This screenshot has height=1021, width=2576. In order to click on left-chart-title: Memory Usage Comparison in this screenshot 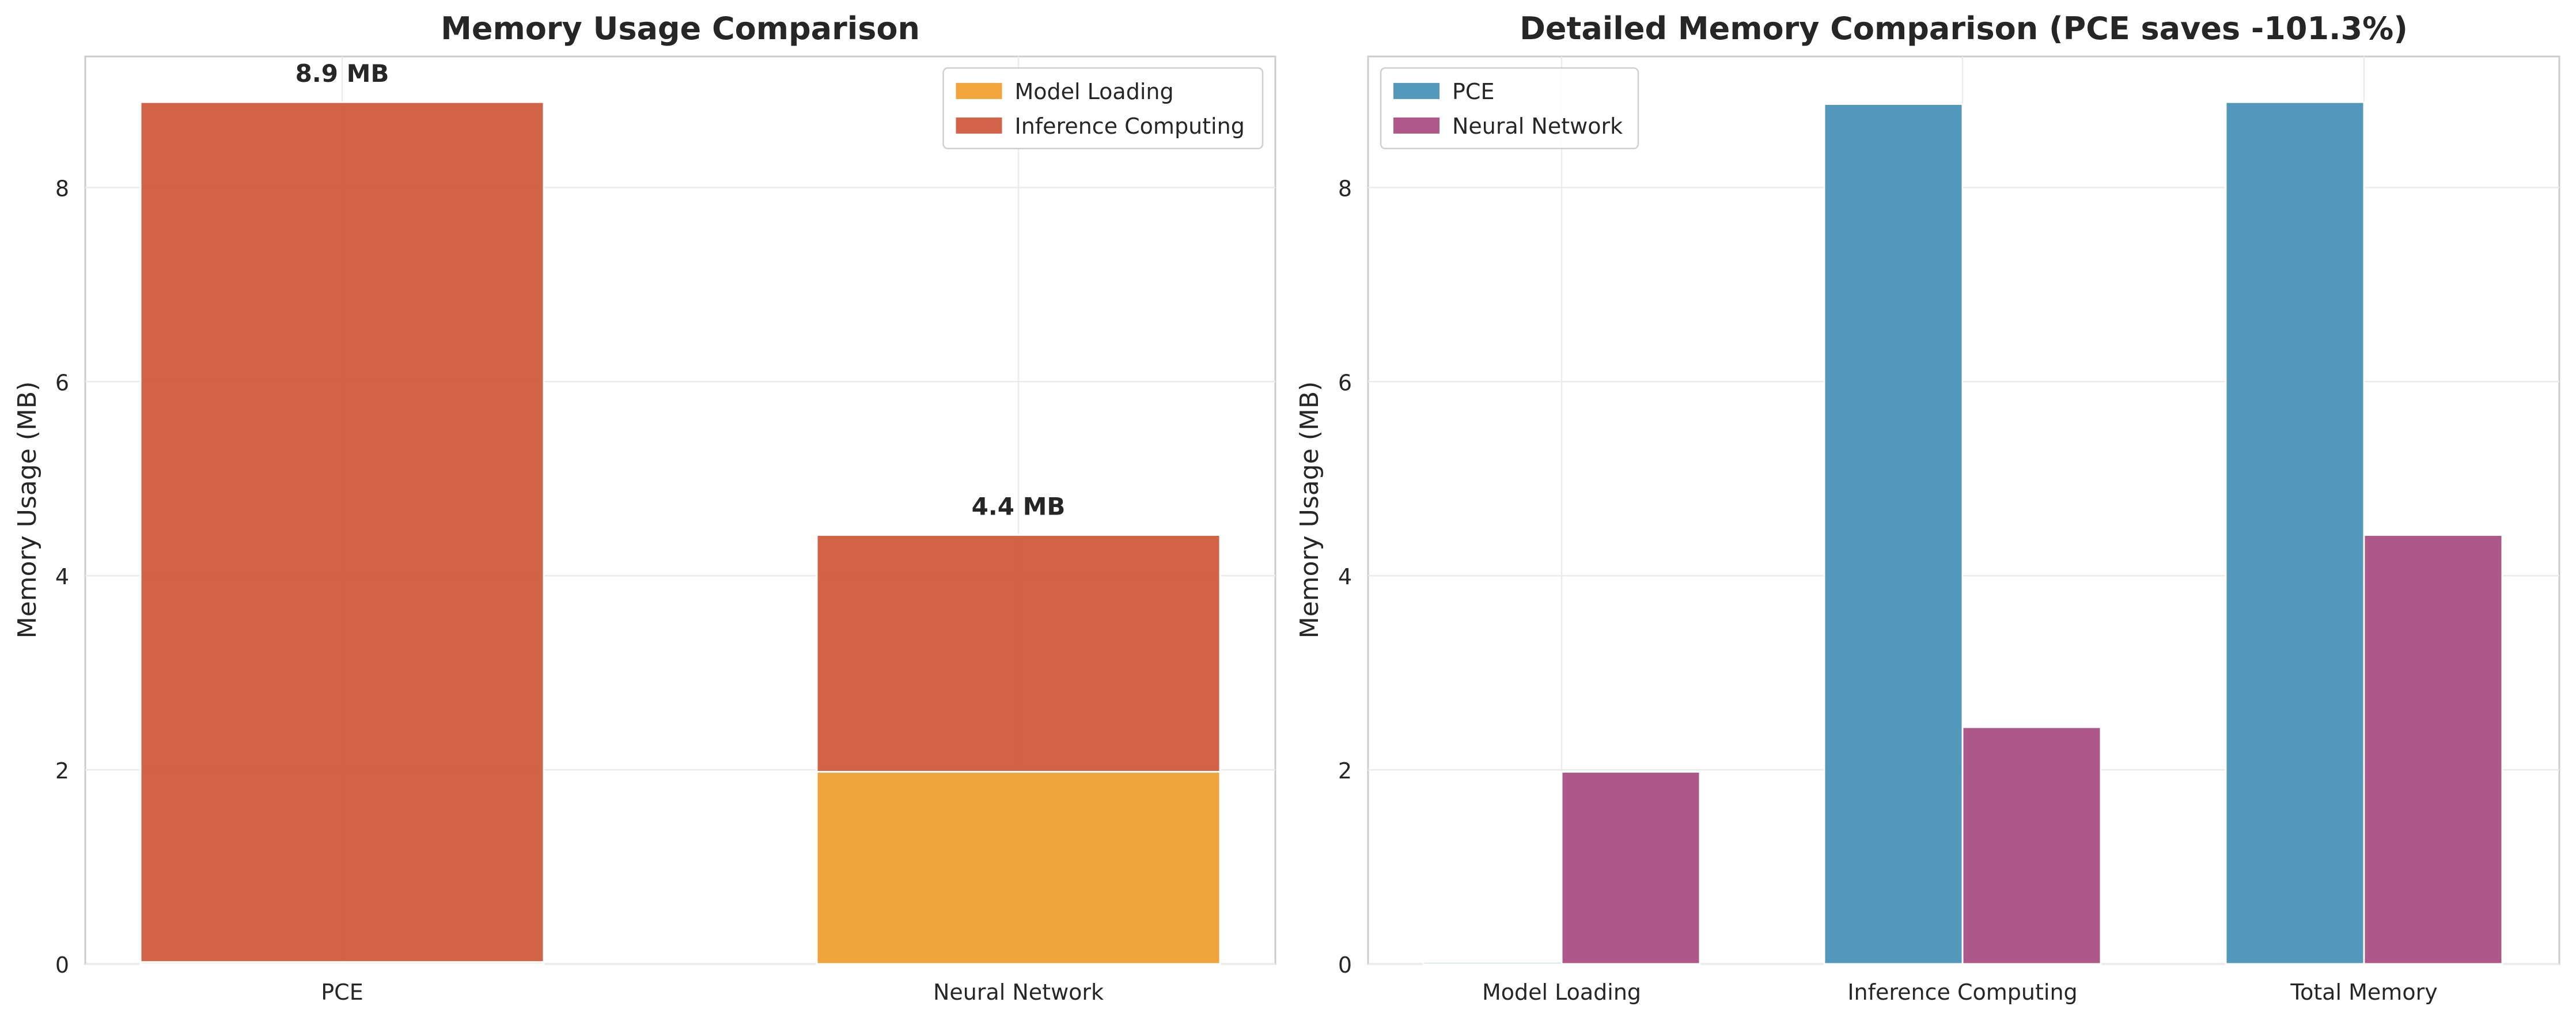, I will do `click(680, 28)`.